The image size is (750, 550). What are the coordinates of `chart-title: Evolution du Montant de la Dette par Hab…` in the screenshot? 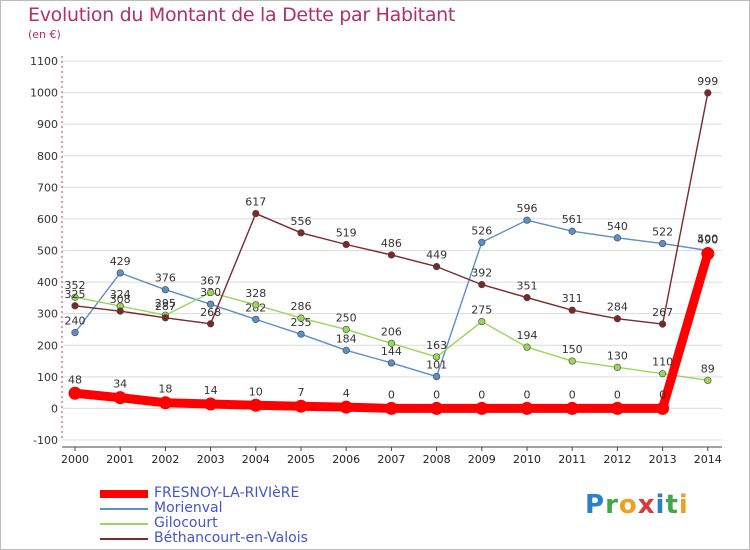 It's located at (242, 15).